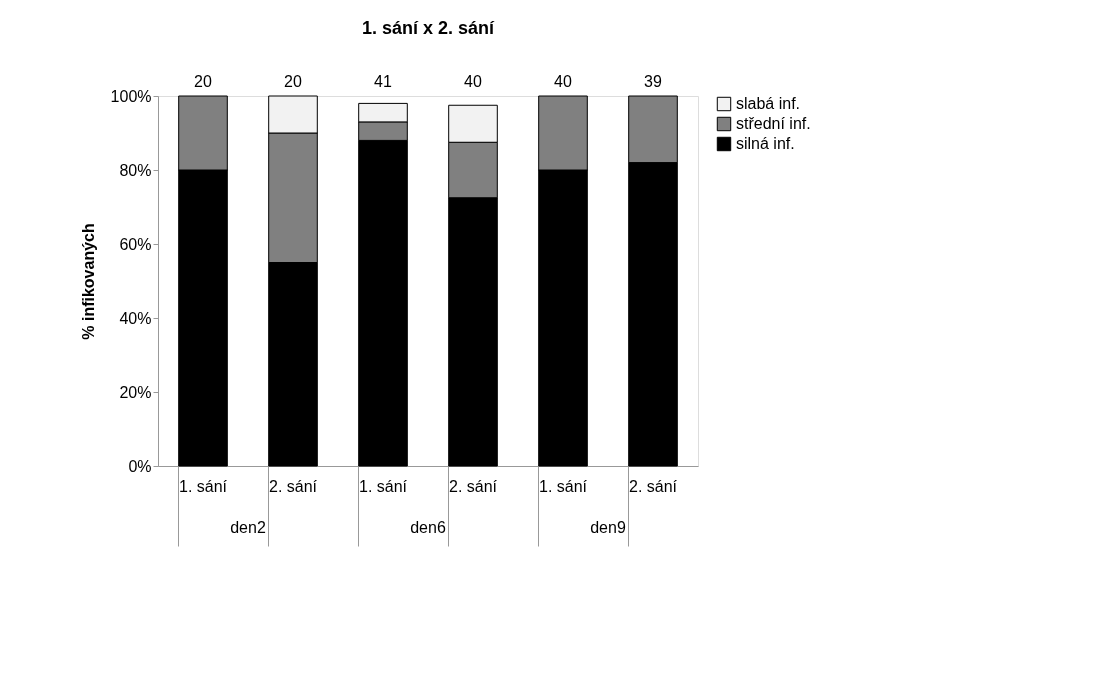  What do you see at coordinates (608, 527) in the screenshot?
I see `text: den9` at bounding box center [608, 527].